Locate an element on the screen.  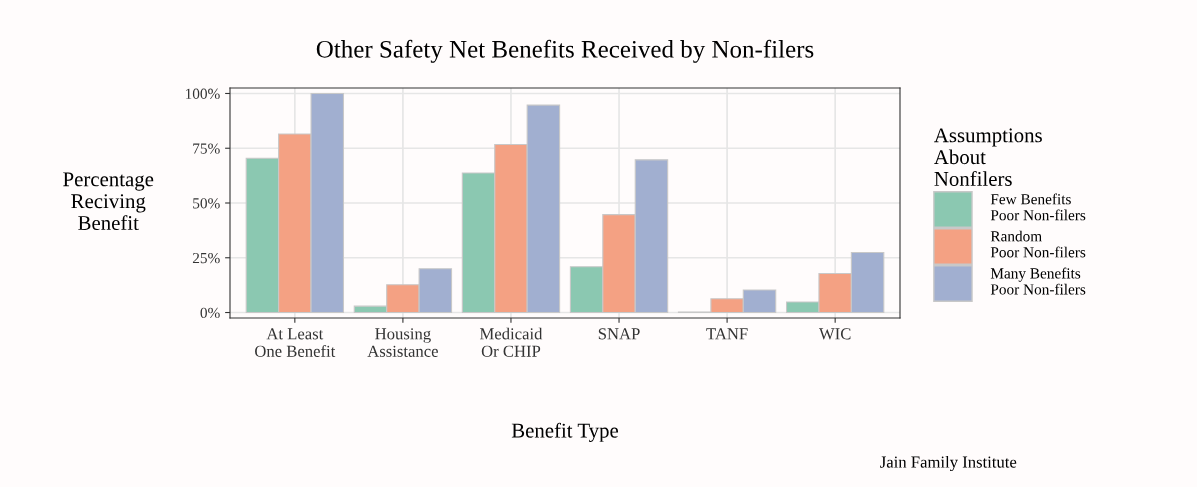
y-tick-label: 100% is located at coordinates (202, 93).